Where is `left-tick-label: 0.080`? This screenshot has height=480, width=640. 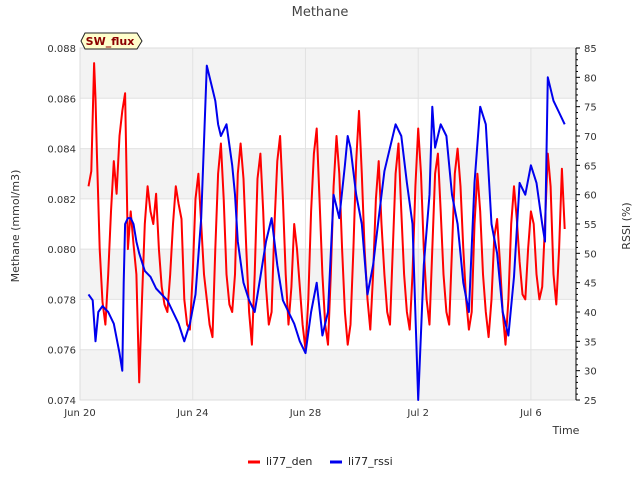 left-tick-label: 0.080 is located at coordinates (61, 250).